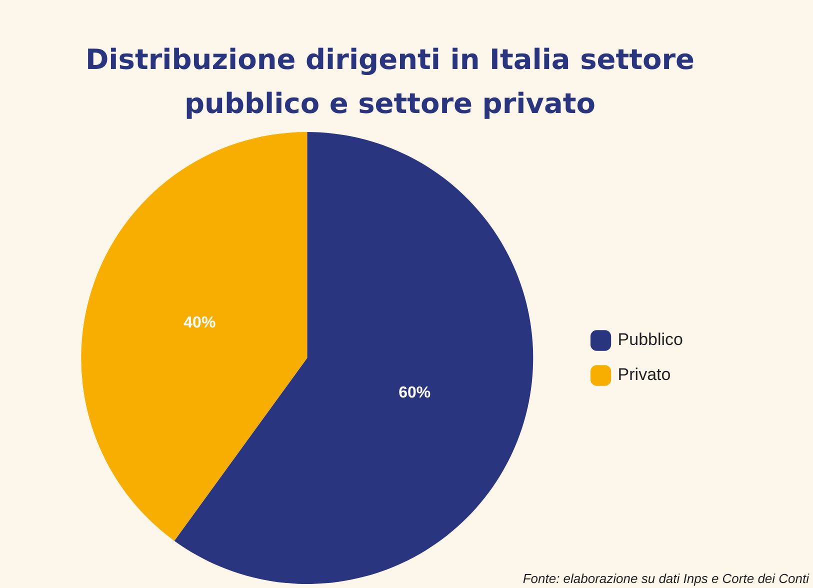 Image resolution: width=813 pixels, height=588 pixels. What do you see at coordinates (414, 393) in the screenshot?
I see `data-label: 60%` at bounding box center [414, 393].